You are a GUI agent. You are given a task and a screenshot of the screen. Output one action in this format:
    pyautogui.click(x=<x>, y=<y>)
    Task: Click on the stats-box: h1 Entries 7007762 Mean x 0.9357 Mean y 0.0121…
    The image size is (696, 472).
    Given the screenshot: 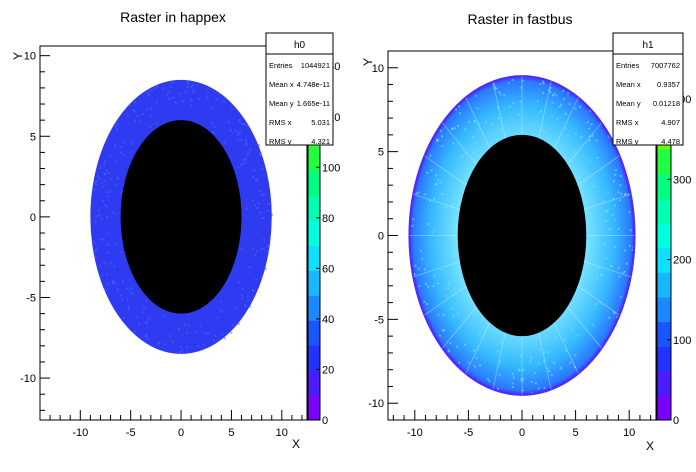 What is the action you would take?
    pyautogui.click(x=648, y=89)
    